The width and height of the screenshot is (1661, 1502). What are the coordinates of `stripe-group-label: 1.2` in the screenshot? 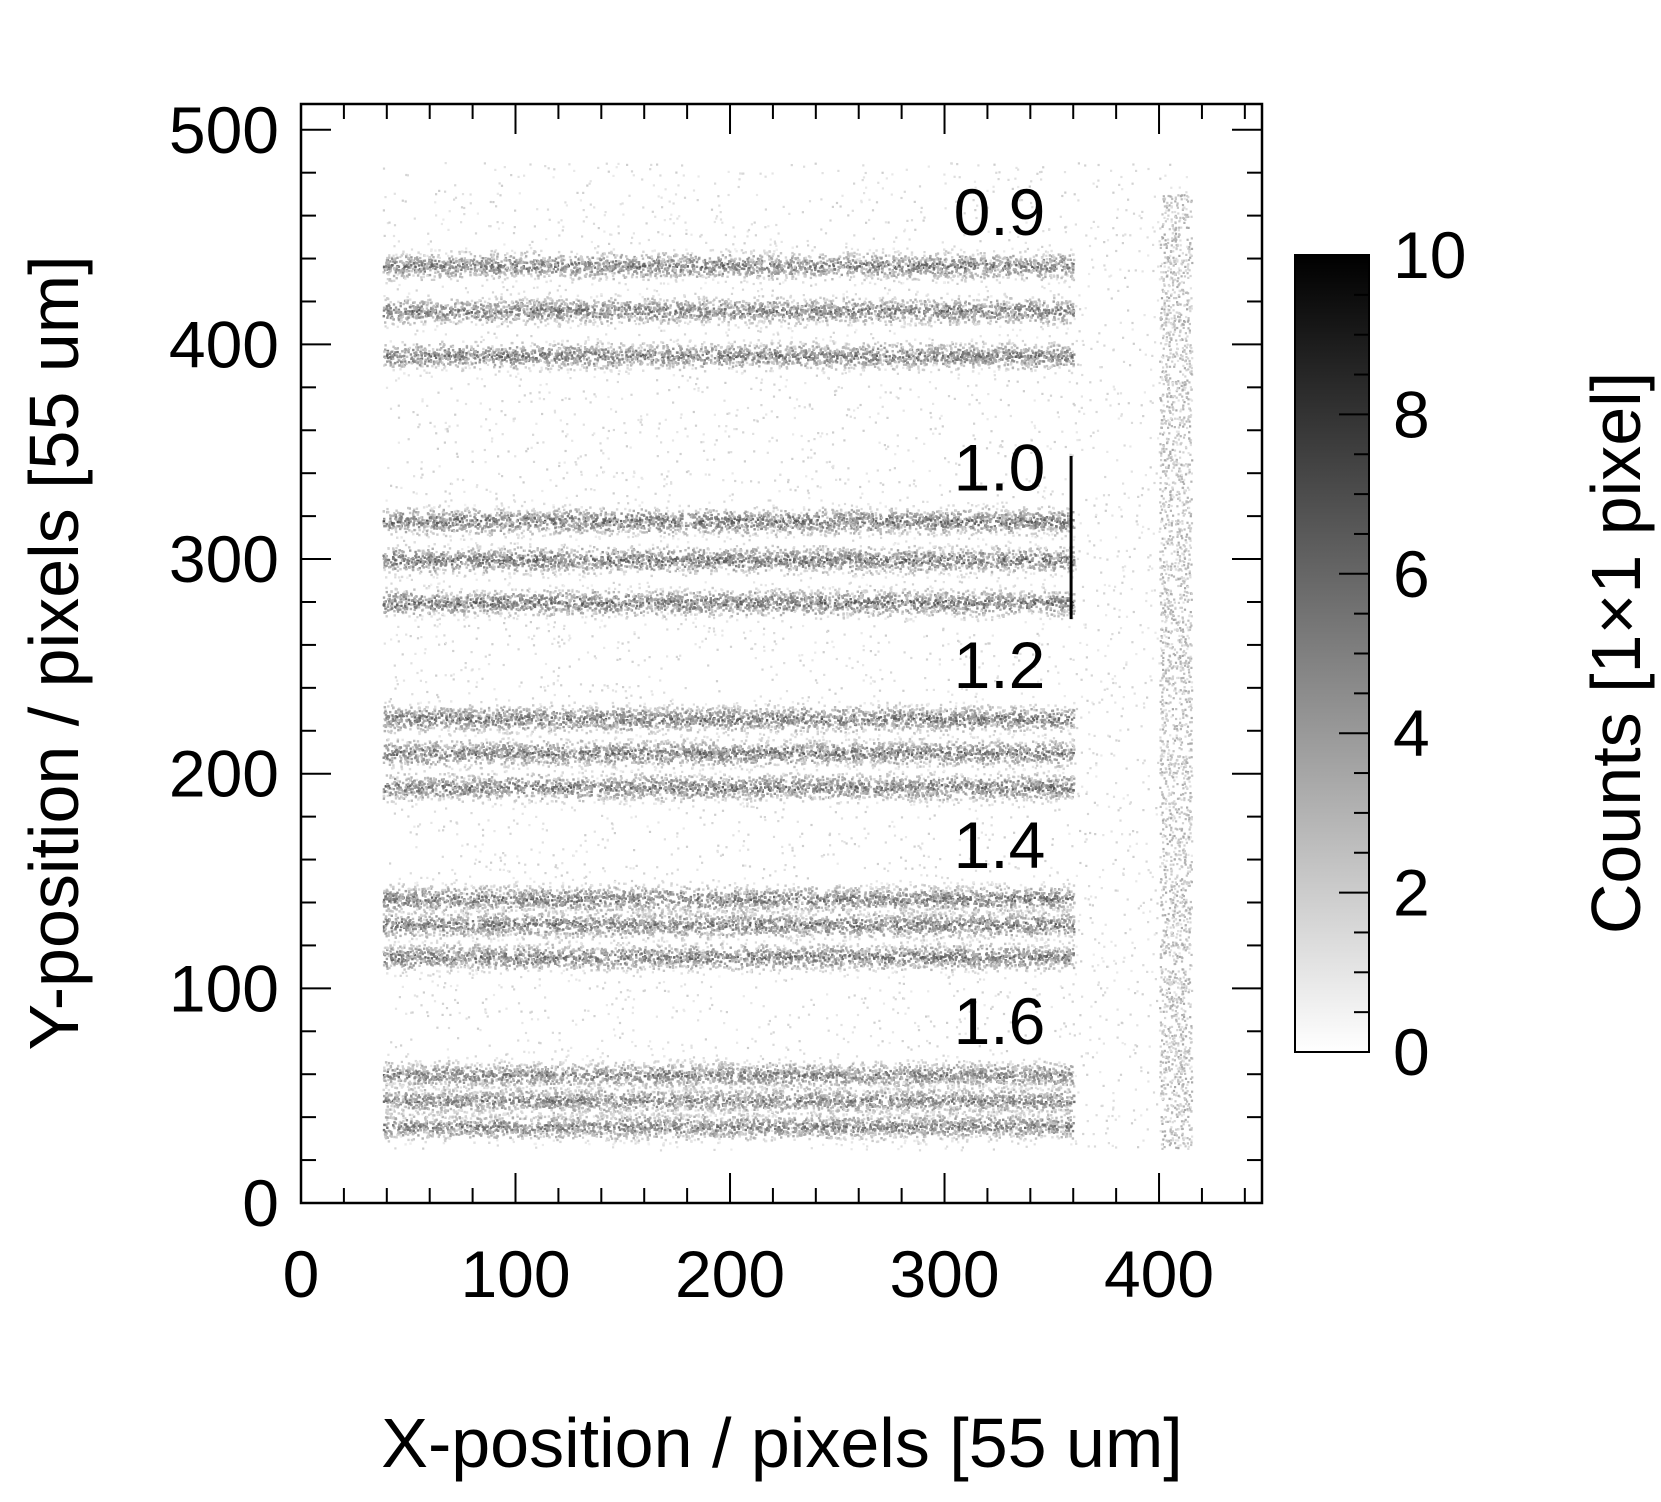 It's located at (1000, 665).